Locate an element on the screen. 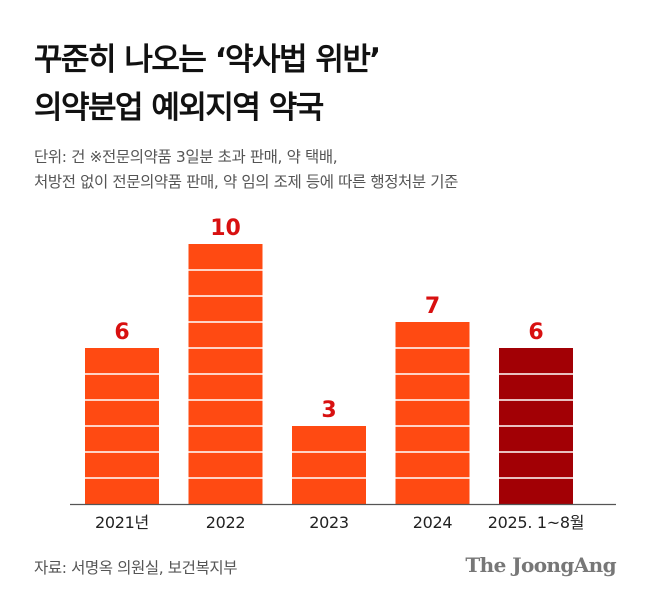 The image size is (658, 604). category-label-4: 2024 is located at coordinates (433, 522).